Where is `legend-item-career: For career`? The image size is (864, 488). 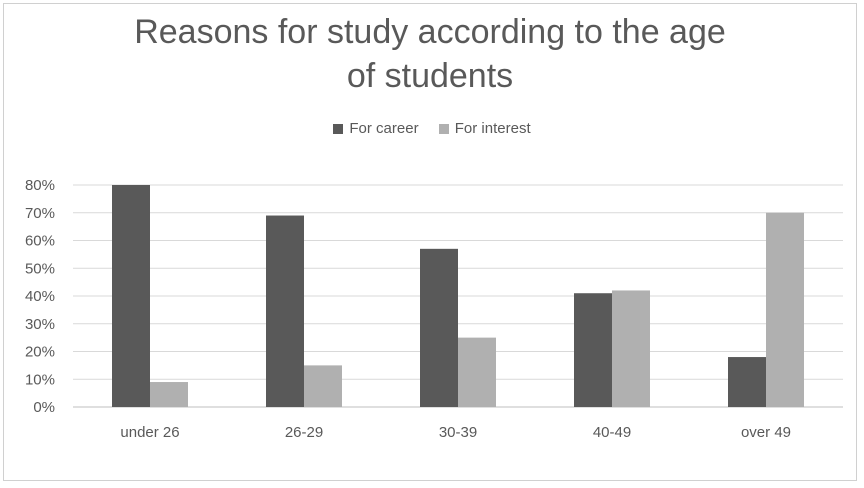 legend-item-career: For career is located at coordinates (376, 128).